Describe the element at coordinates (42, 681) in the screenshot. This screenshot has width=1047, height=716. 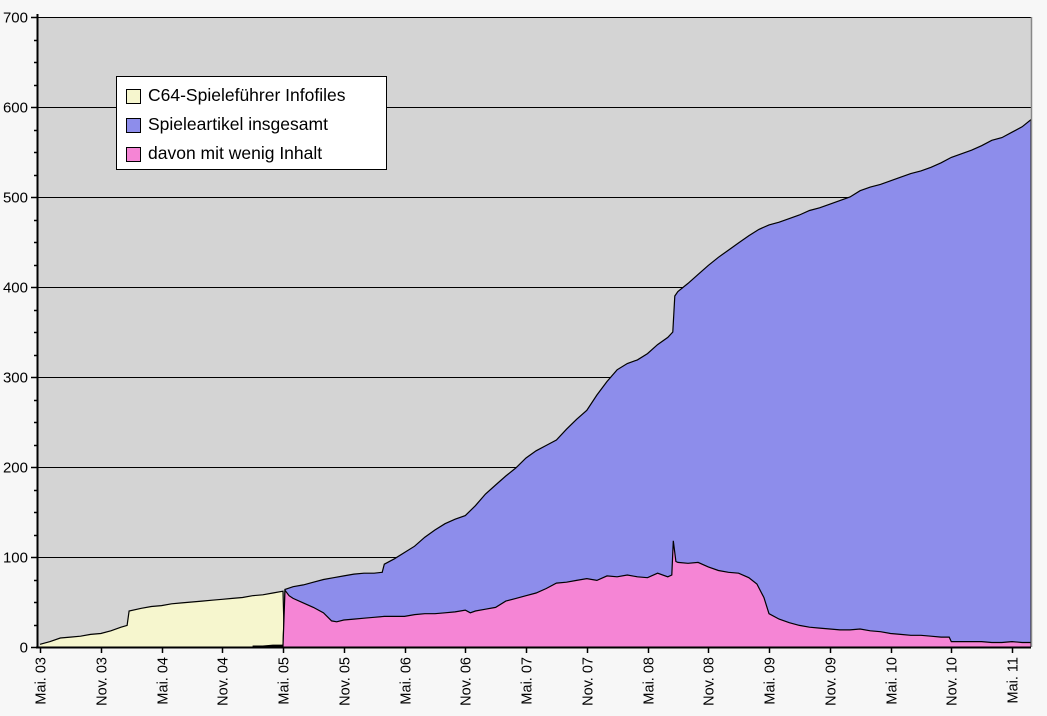
I see `x-tick-label: Mai. 03` at that location.